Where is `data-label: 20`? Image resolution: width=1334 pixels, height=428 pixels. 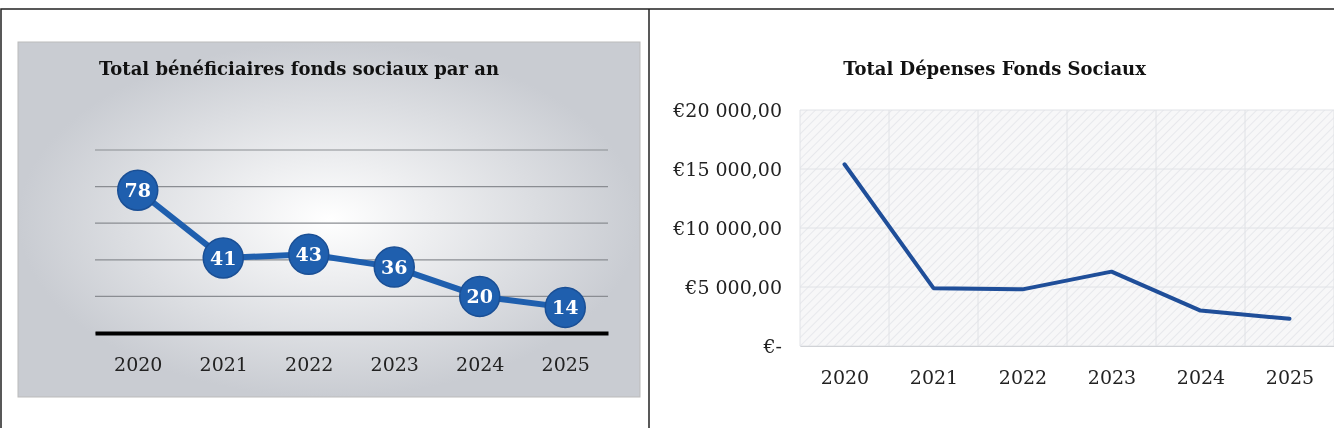
data-label: 20 is located at coordinates (479, 296).